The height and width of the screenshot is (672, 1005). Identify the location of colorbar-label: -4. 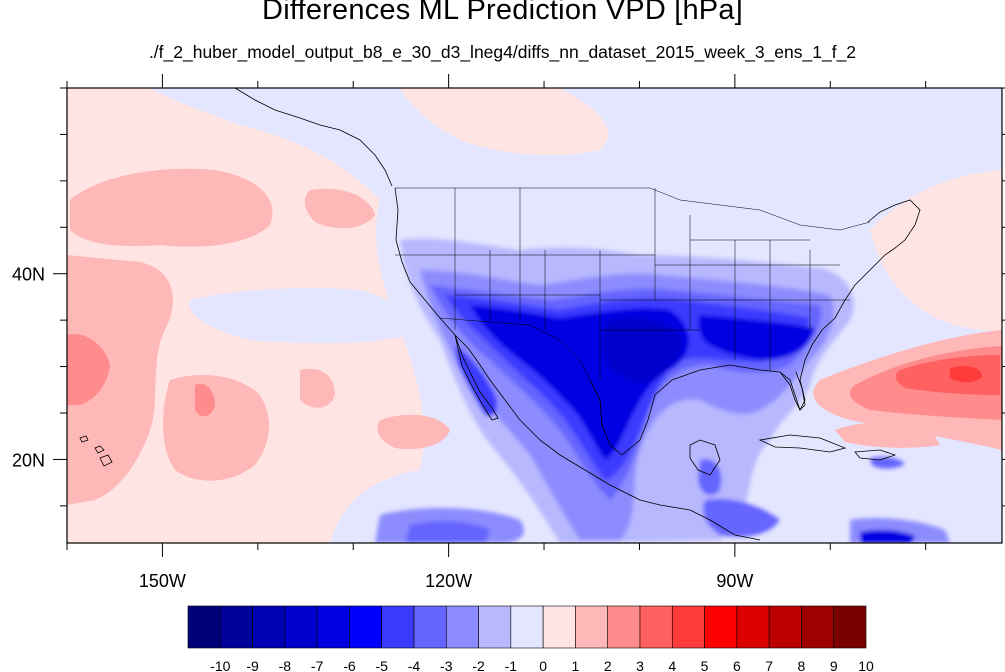
(414, 665).